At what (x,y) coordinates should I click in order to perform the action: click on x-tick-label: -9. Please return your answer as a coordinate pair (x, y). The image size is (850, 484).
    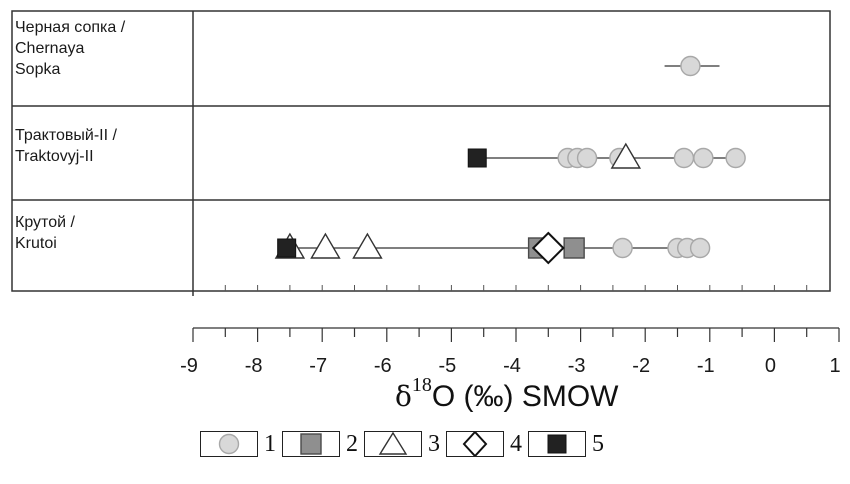
    Looking at the image, I should click on (189, 366).